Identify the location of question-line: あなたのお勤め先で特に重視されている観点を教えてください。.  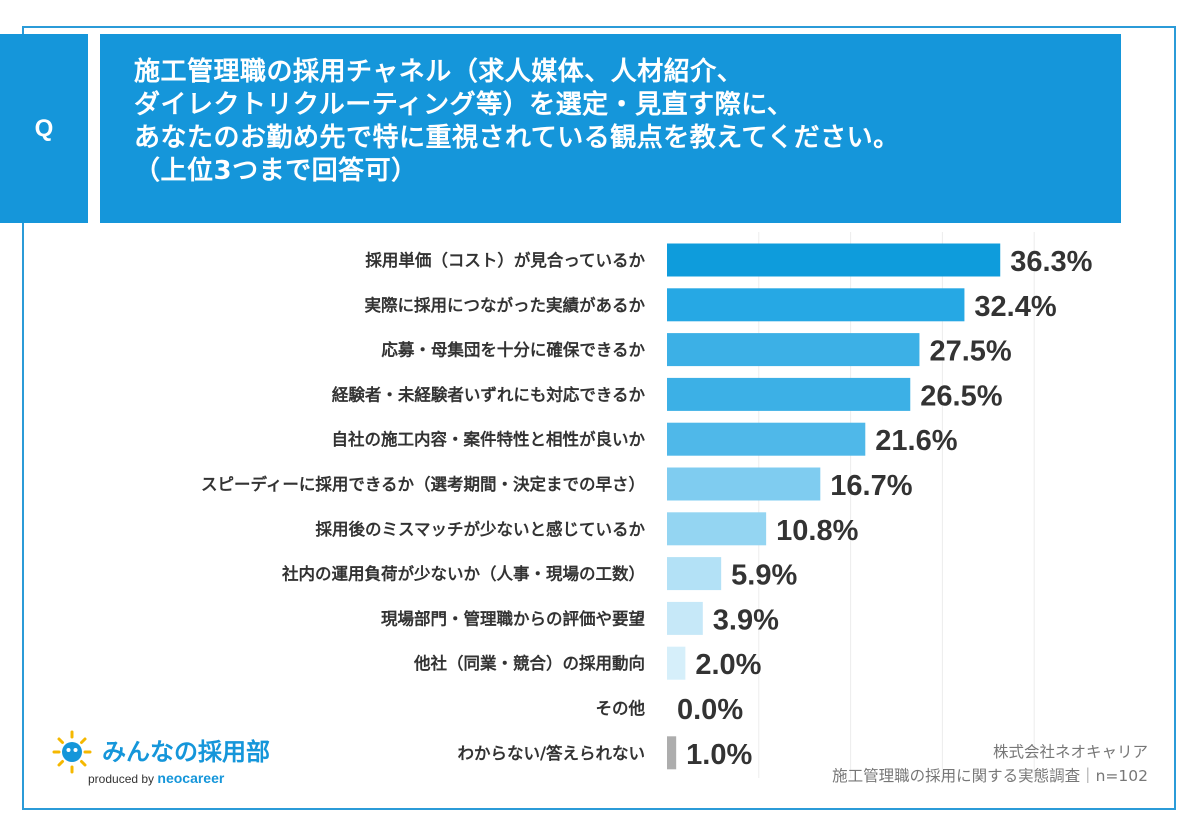
(517, 138).